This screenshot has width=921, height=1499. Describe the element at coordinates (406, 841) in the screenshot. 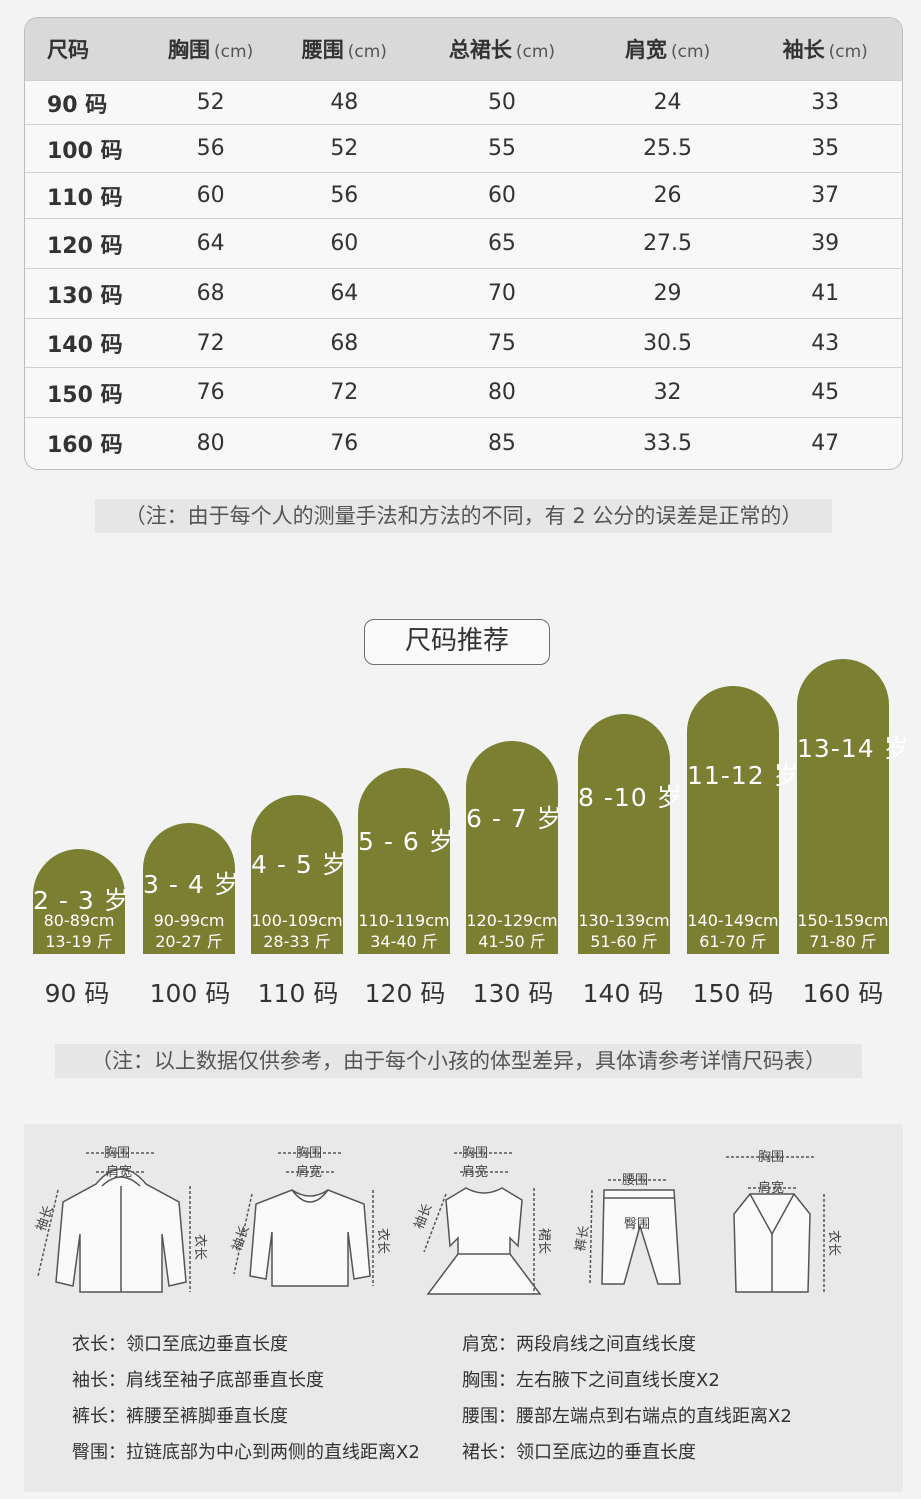

I see `age-range: 5 - 6 岁` at that location.